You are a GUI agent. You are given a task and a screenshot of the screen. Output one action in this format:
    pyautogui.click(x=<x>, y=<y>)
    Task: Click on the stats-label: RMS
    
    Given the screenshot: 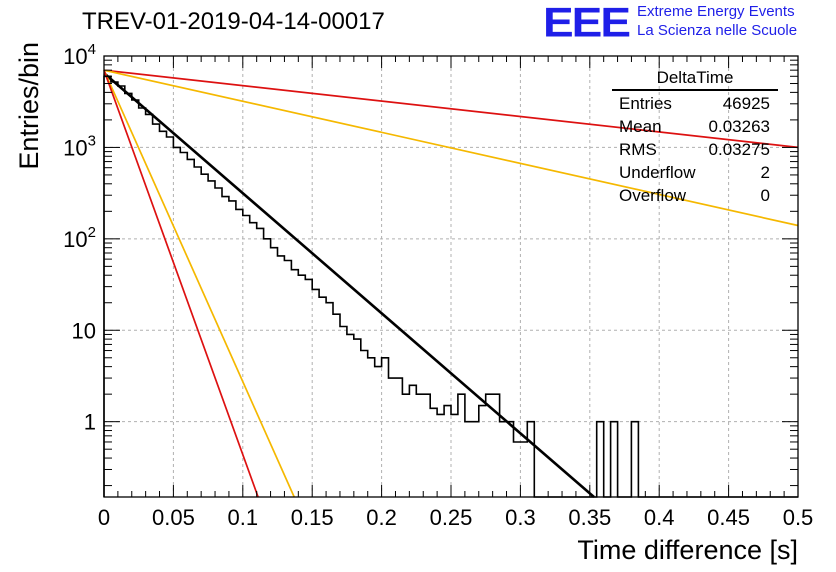 What is the action you would take?
    pyautogui.click(x=638, y=149)
    